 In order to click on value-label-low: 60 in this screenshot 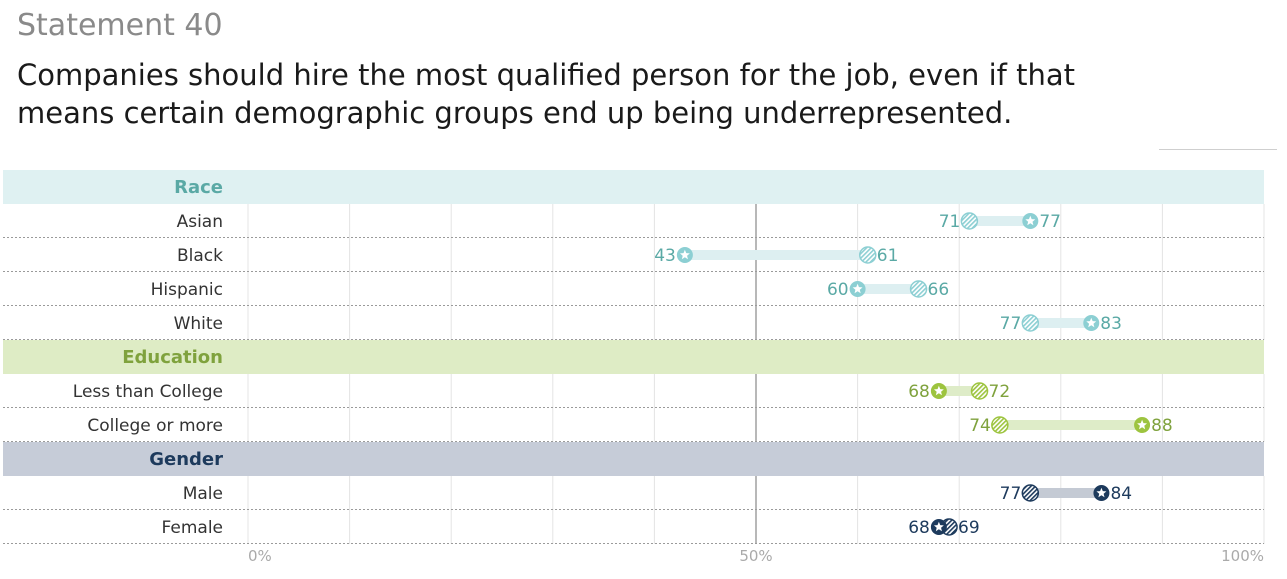, I will do `click(838, 290)`.